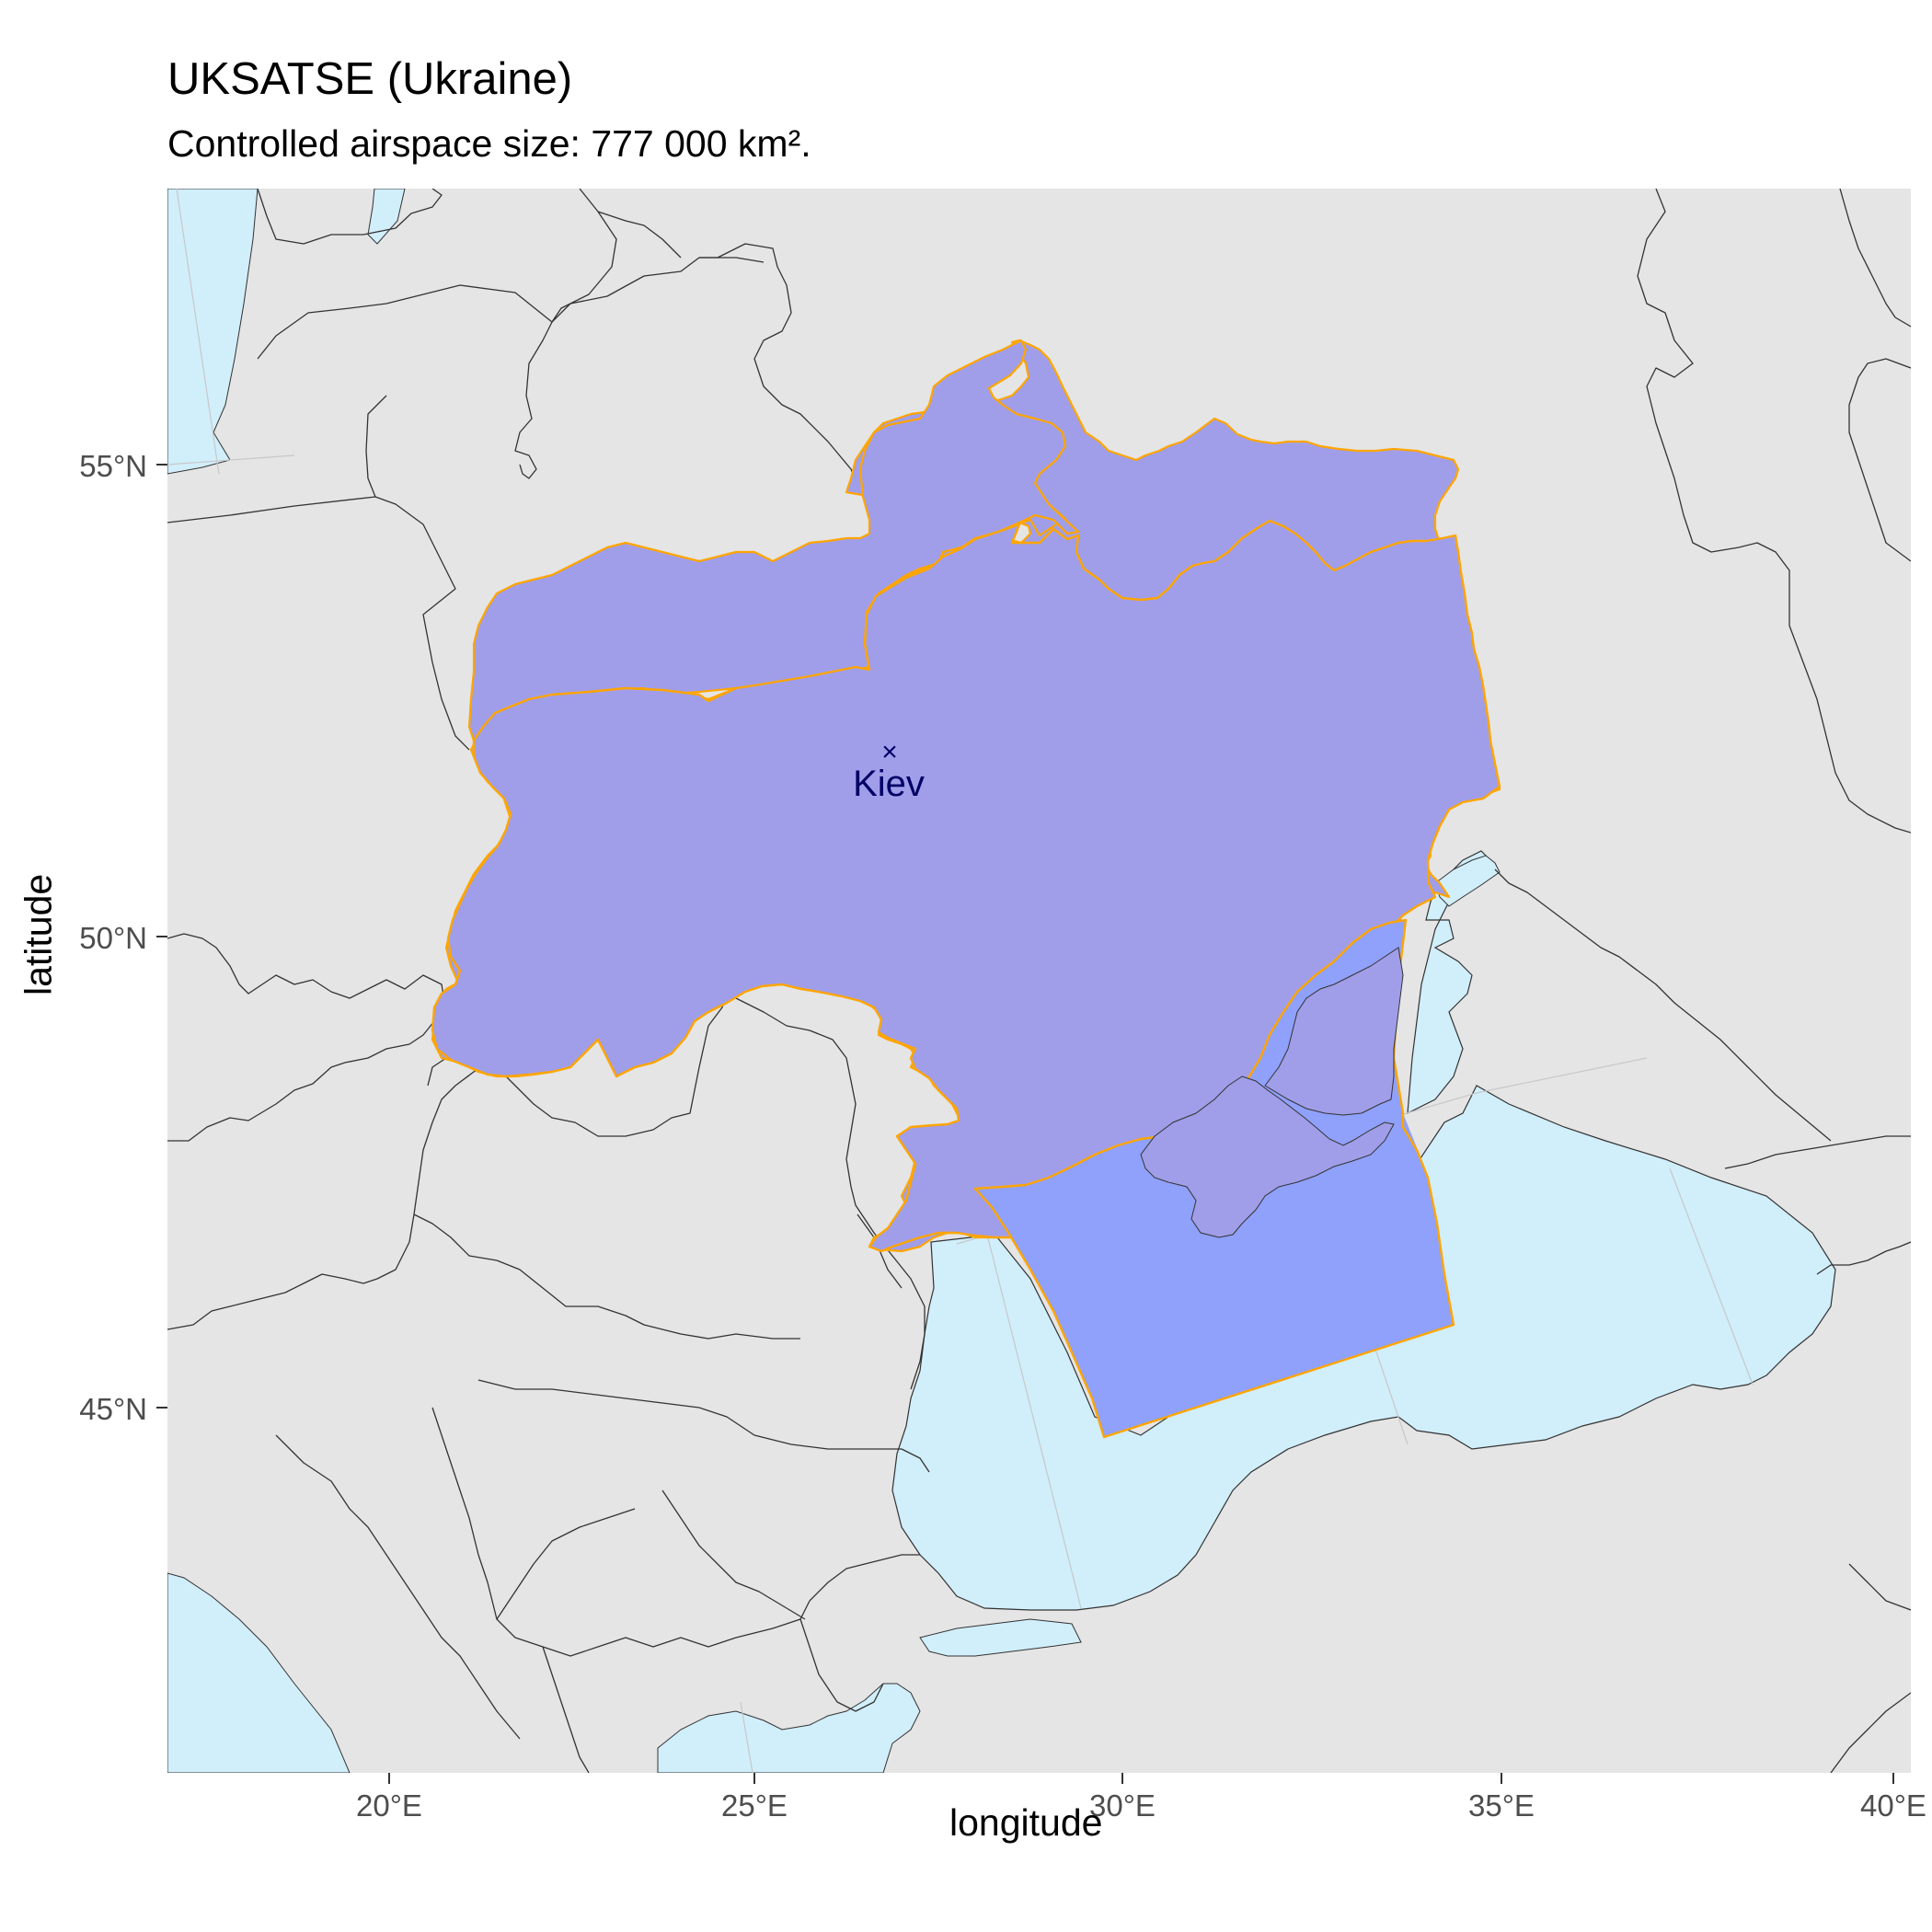 The height and width of the screenshot is (1932, 1932). What do you see at coordinates (489, 143) in the screenshot?
I see `map-subtitle: Controlled airspace size: 777 000 km².` at bounding box center [489, 143].